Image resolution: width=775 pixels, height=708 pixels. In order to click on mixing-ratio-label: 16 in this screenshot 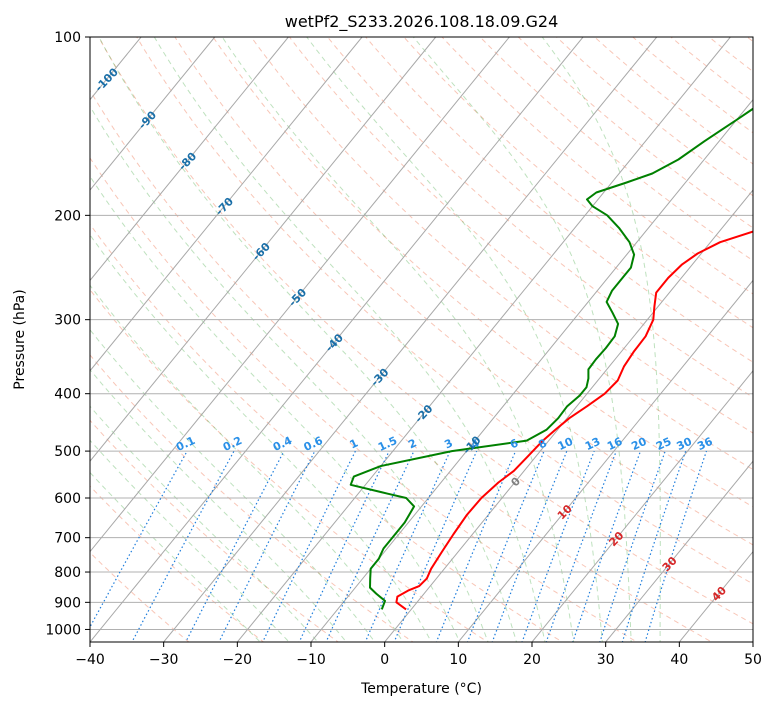, I will do `click(615, 444)`.